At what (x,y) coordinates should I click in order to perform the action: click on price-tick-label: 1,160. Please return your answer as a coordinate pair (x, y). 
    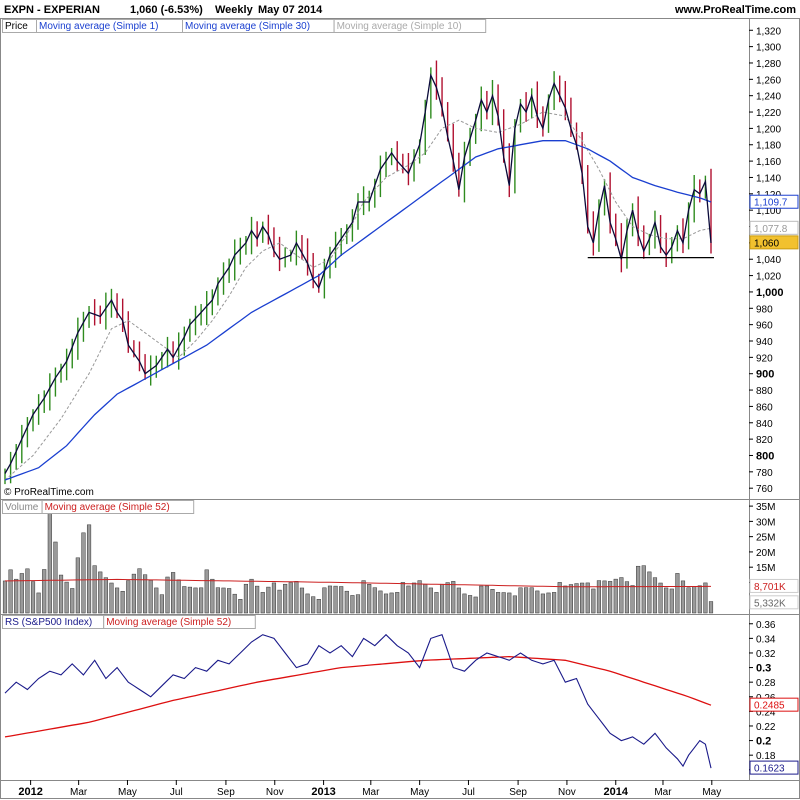
    Looking at the image, I should click on (768, 162).